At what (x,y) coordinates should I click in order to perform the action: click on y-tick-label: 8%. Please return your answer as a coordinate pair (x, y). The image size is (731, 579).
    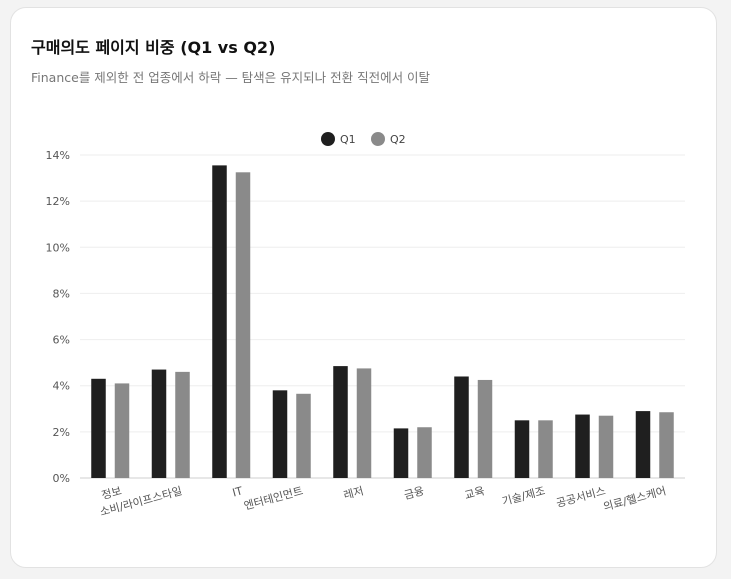
    Looking at the image, I should click on (61, 293).